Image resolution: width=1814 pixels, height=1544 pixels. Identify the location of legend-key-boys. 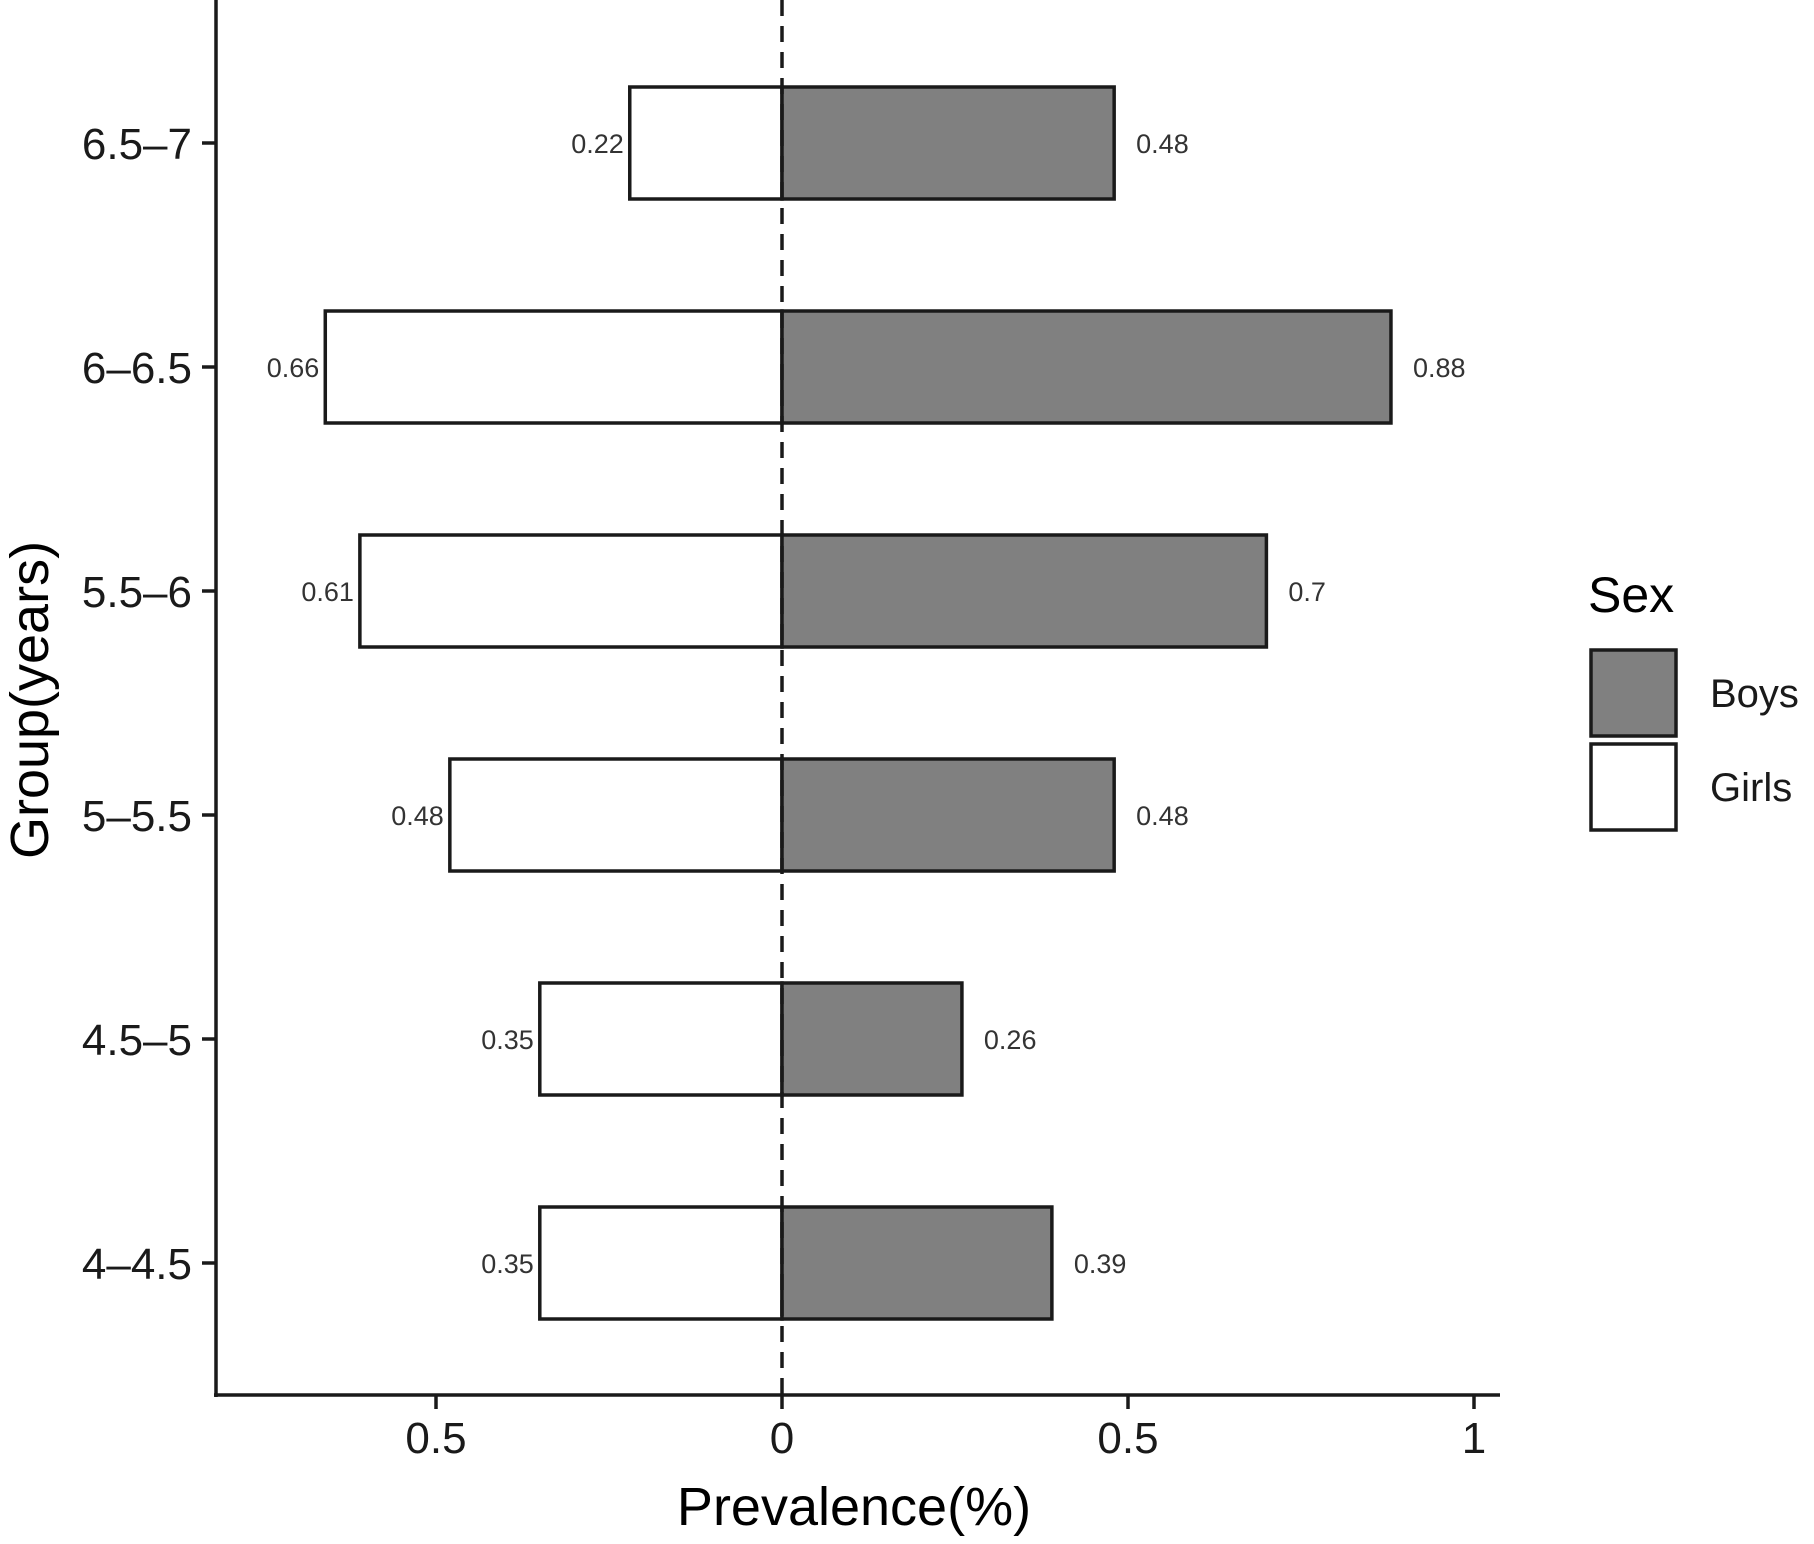
(1633, 693).